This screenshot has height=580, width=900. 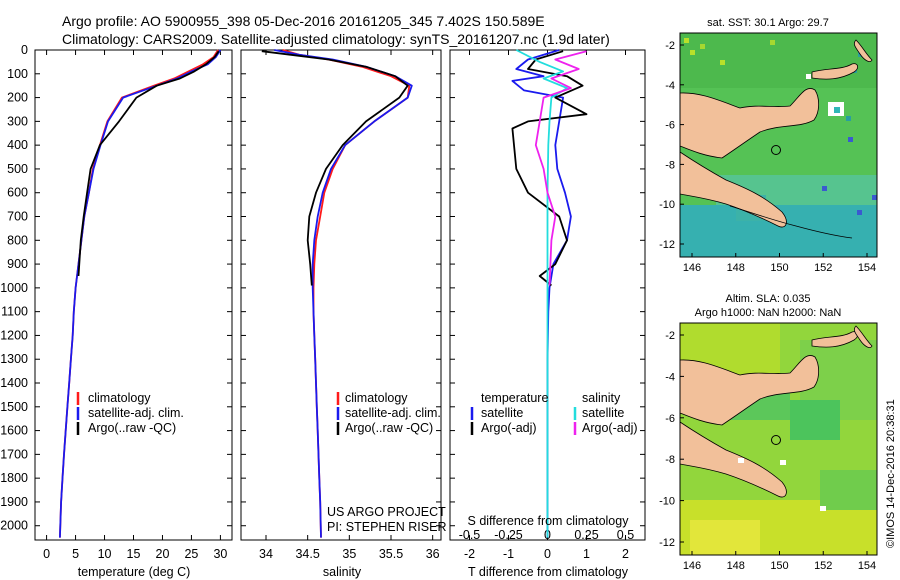 What do you see at coordinates (134, 572) in the screenshot?
I see `temperature-xlabel: temperature (deg C)` at bounding box center [134, 572].